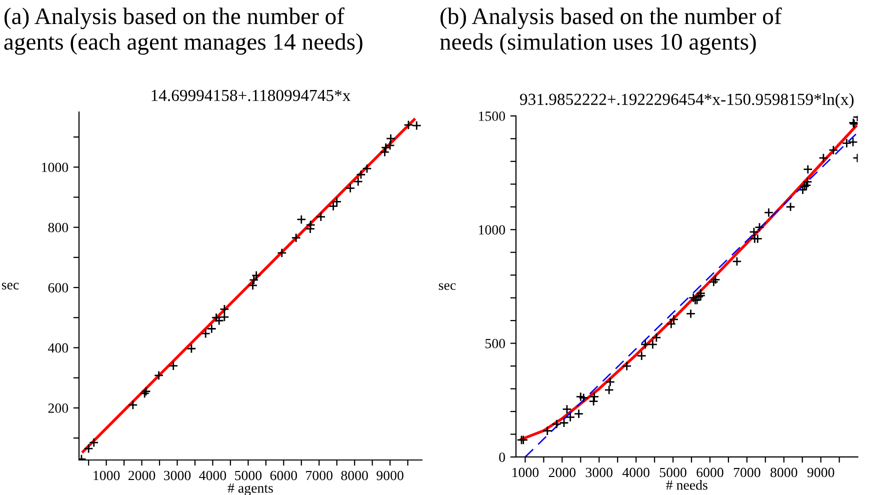 This screenshot has width=872, height=495. What do you see at coordinates (492, 116) in the screenshot?
I see `y-tick-label: 1500` at bounding box center [492, 116].